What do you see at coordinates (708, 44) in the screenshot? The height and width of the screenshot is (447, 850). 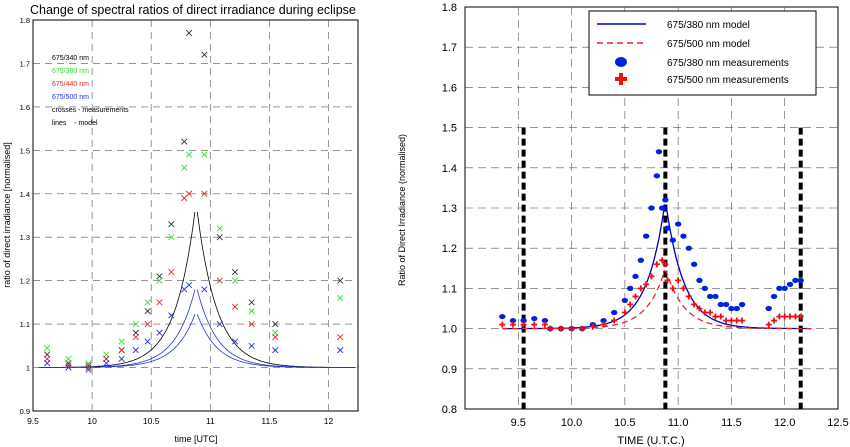 I see `right-legend-label-500-model: 675/500 nm model` at bounding box center [708, 44].